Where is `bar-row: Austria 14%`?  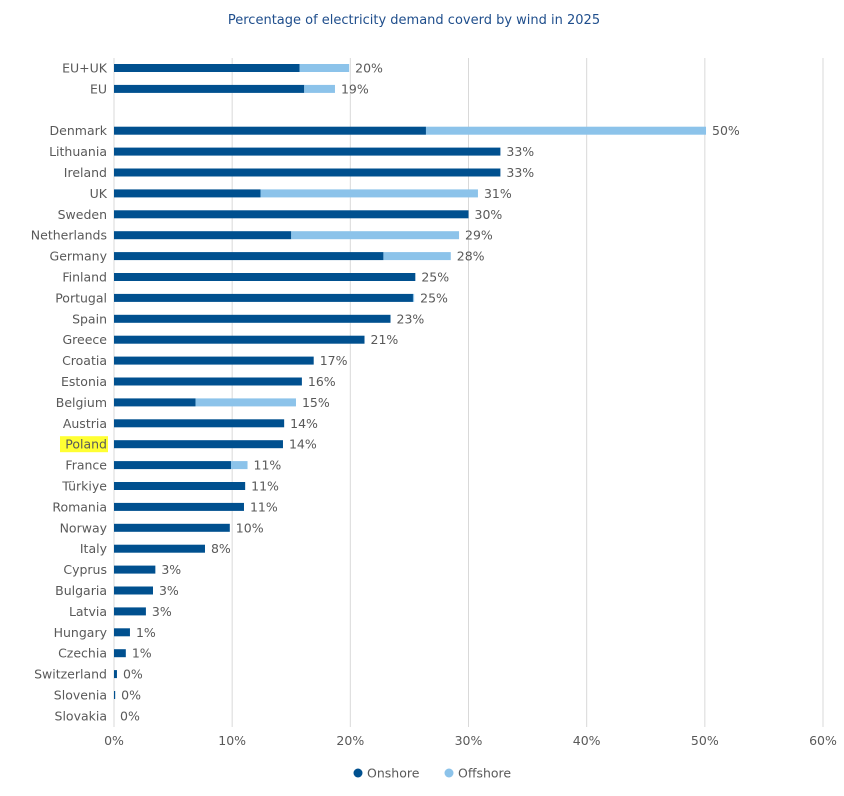
bar-row: Austria 14% is located at coordinates (190, 423).